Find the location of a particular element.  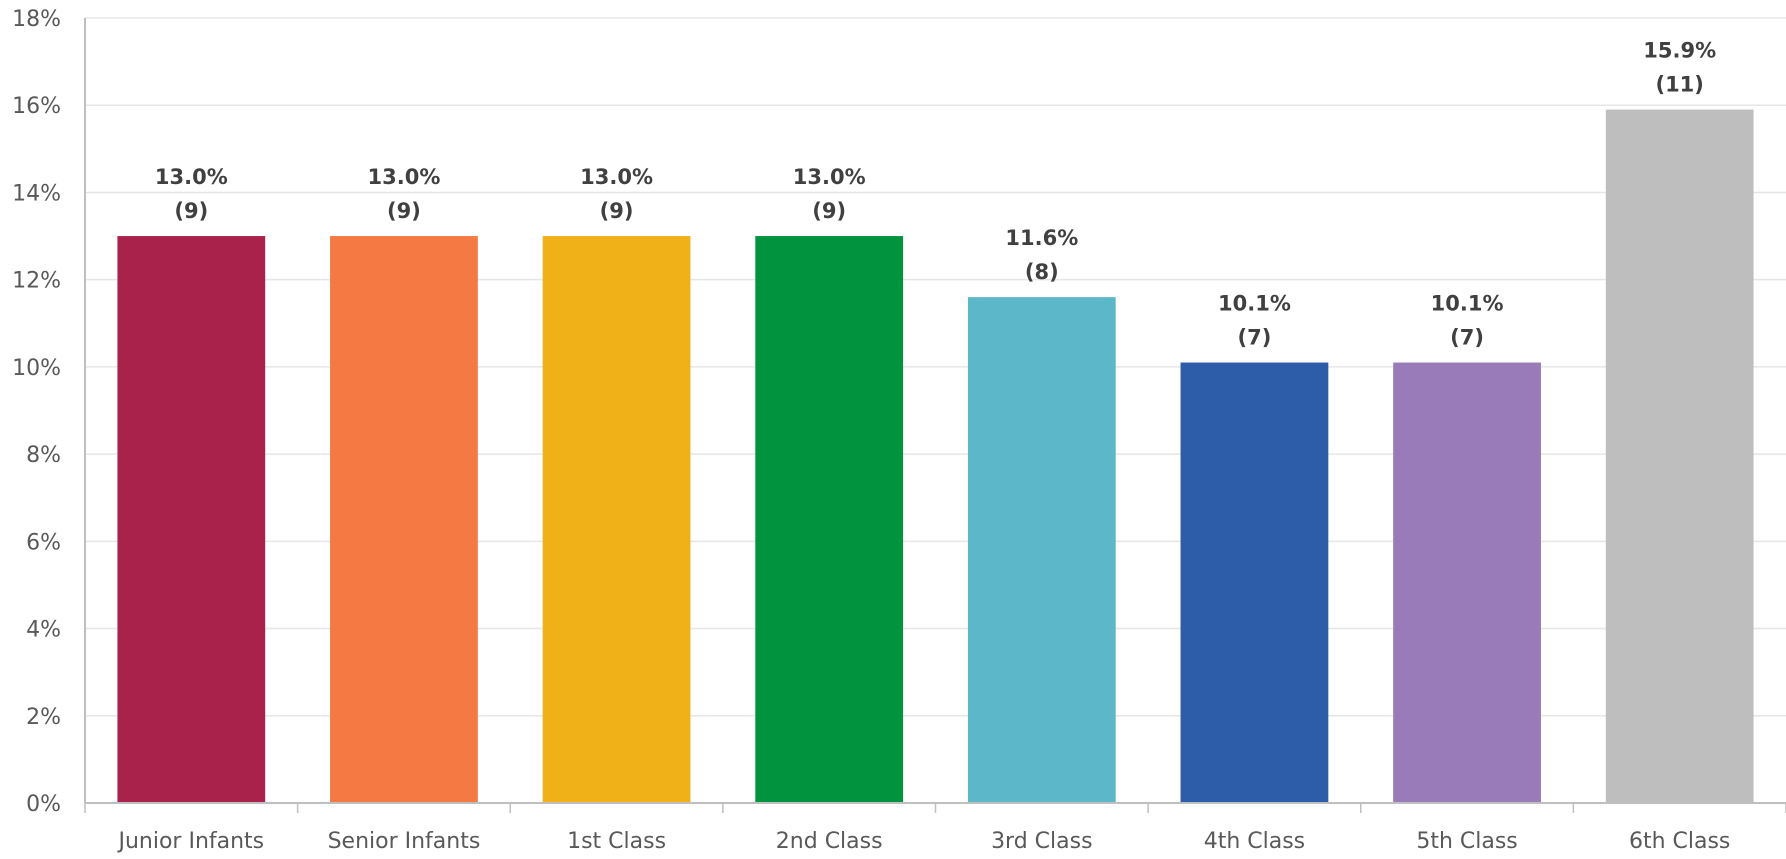

y-tick-label: 12% is located at coordinates (36, 281).